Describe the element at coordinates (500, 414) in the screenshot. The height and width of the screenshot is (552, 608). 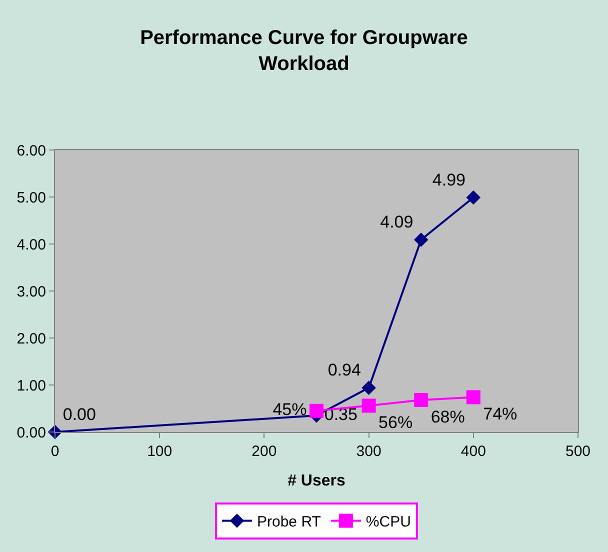
I see `data-label: 74%` at that location.